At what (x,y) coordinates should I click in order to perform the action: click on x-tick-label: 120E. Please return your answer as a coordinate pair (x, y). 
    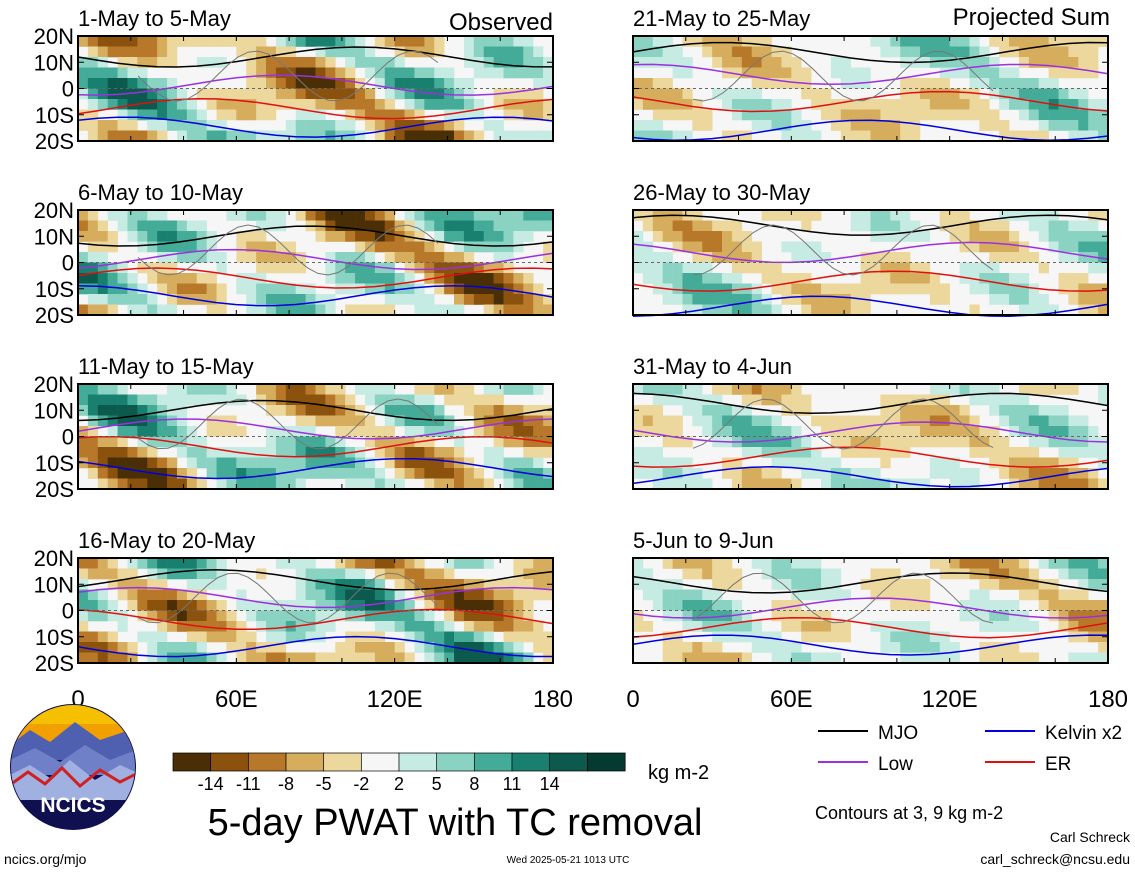
    Looking at the image, I should click on (950, 699).